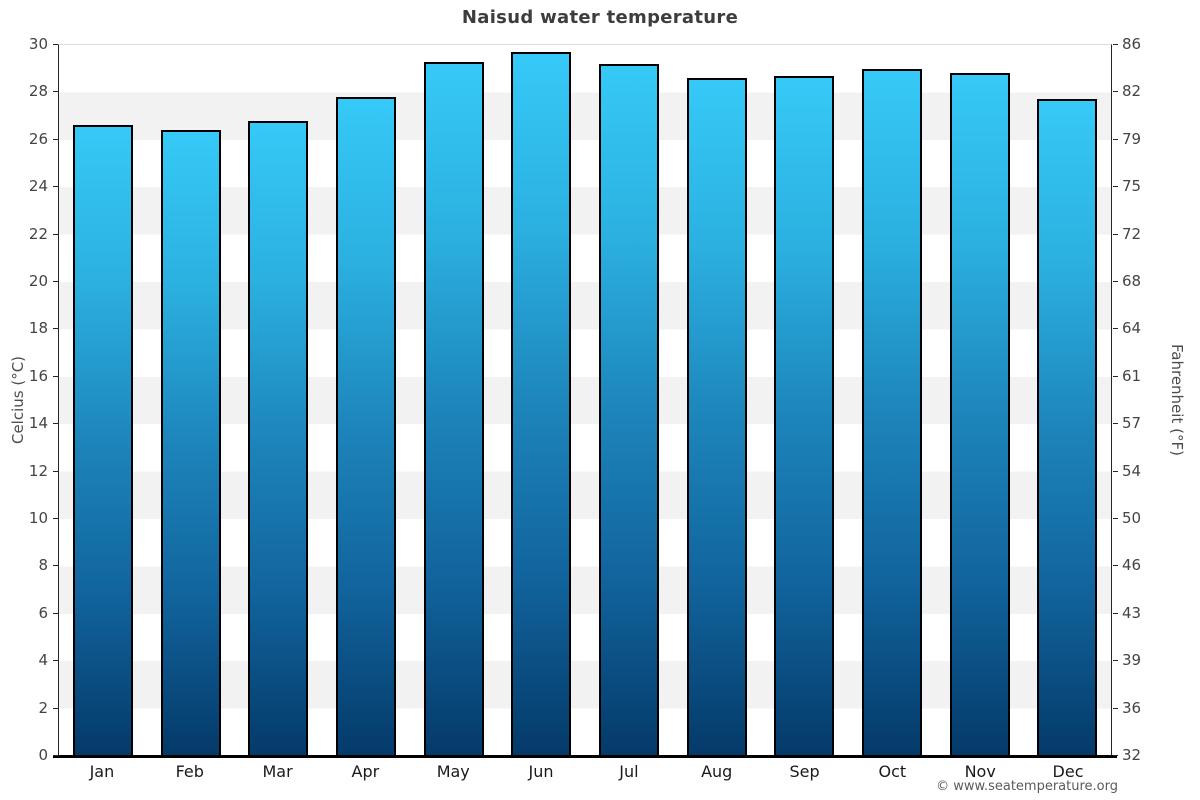 The width and height of the screenshot is (1200, 800). I want to click on bar-aug, so click(716, 416).